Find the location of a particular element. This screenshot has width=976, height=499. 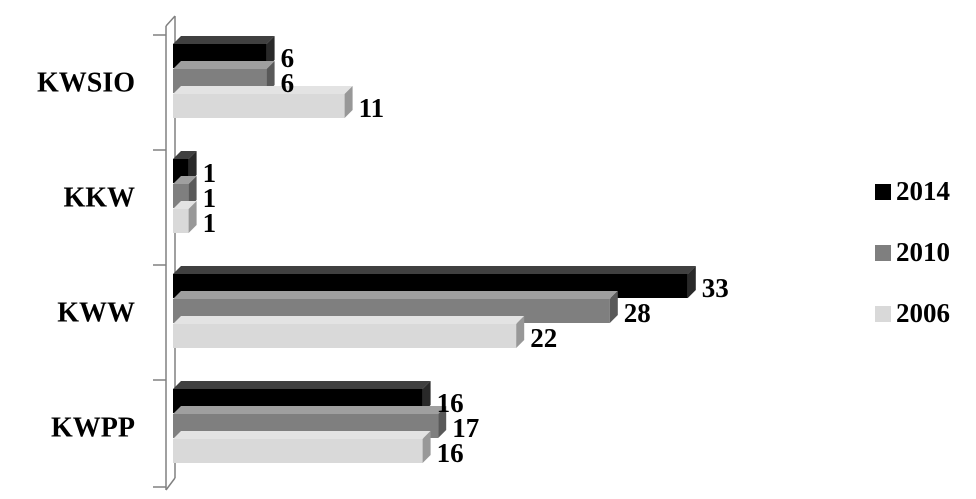

category-labels: KWSIO KKW KWW KWPP is located at coordinates (86, 256).